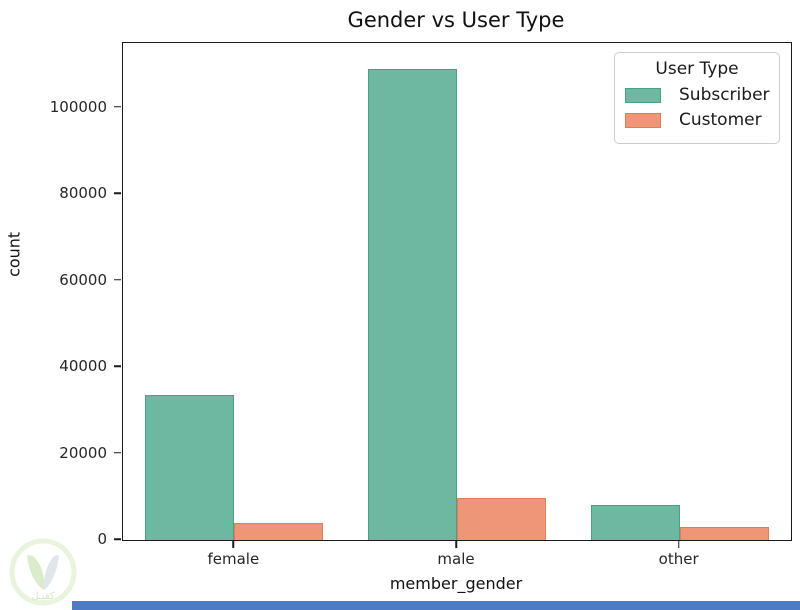 This screenshot has width=800, height=610. I want to click on bar-female-subscriber, so click(190, 467).